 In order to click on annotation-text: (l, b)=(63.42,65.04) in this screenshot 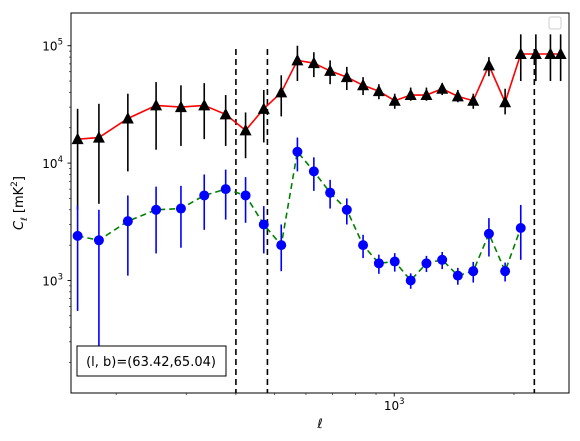, I will do `click(151, 362)`.